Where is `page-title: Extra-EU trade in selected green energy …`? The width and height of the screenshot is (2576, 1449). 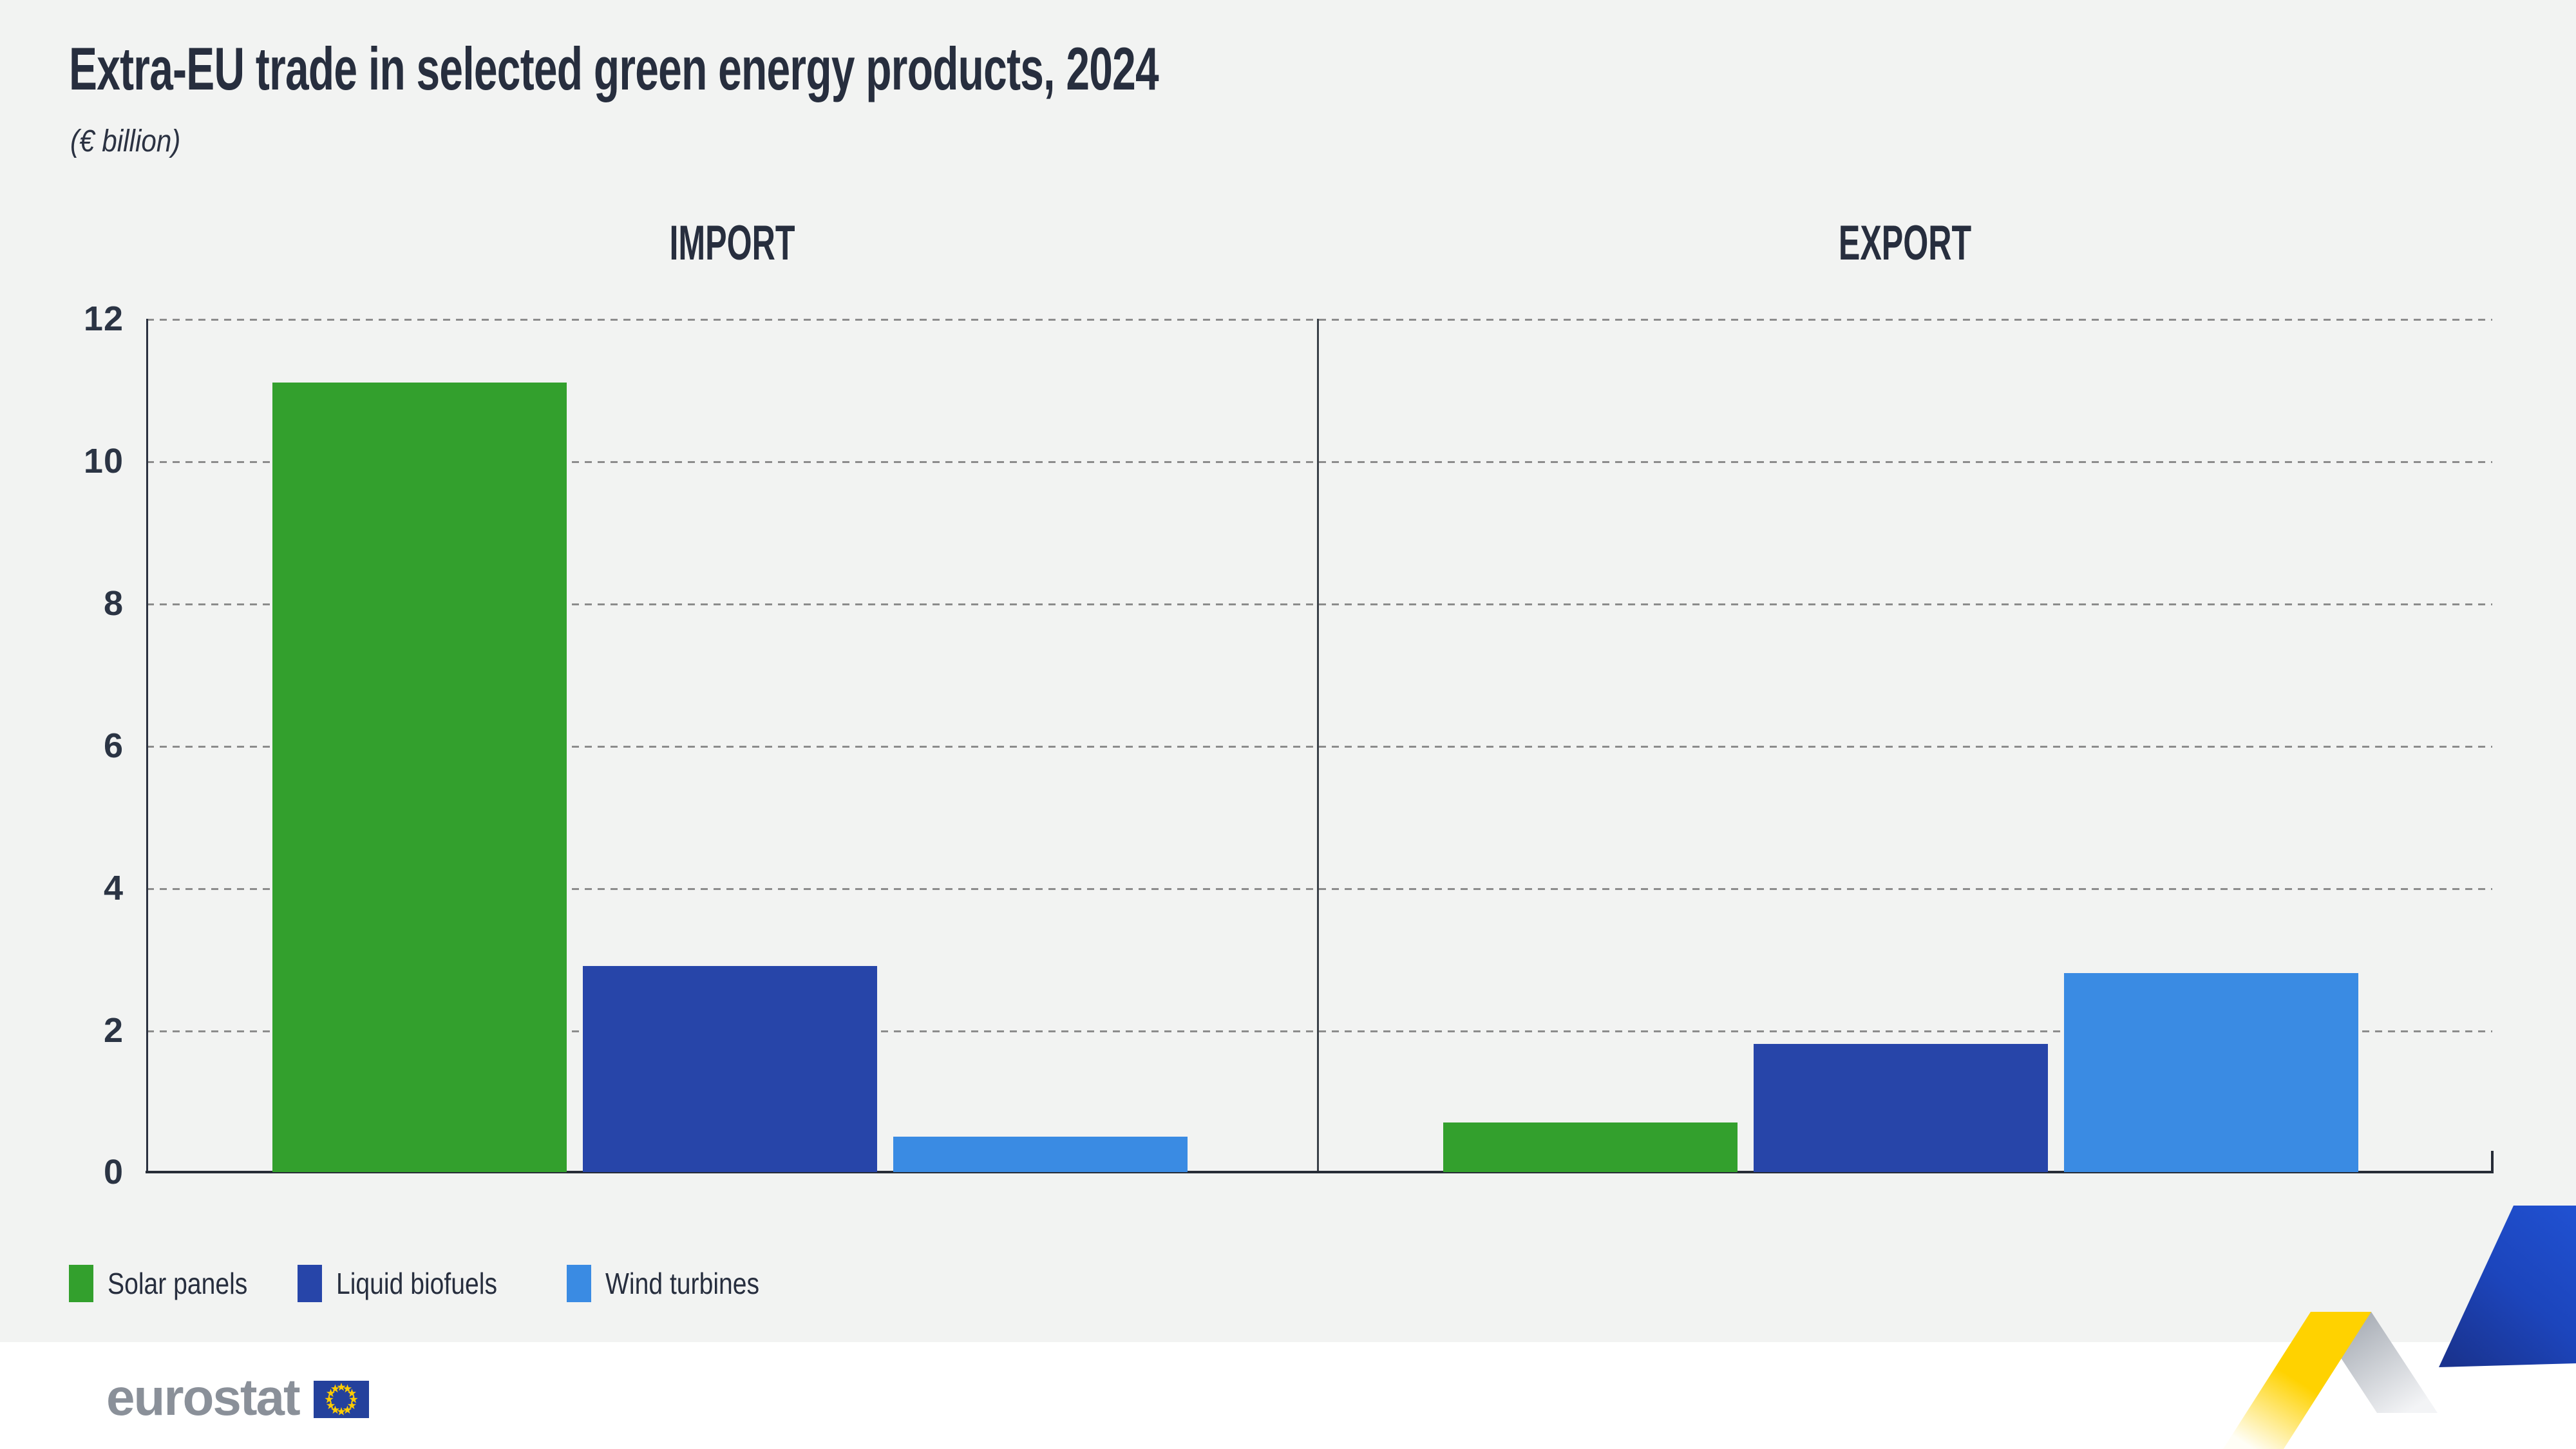
page-title: Extra-EU trade in selected green energy … is located at coordinates (614, 68).